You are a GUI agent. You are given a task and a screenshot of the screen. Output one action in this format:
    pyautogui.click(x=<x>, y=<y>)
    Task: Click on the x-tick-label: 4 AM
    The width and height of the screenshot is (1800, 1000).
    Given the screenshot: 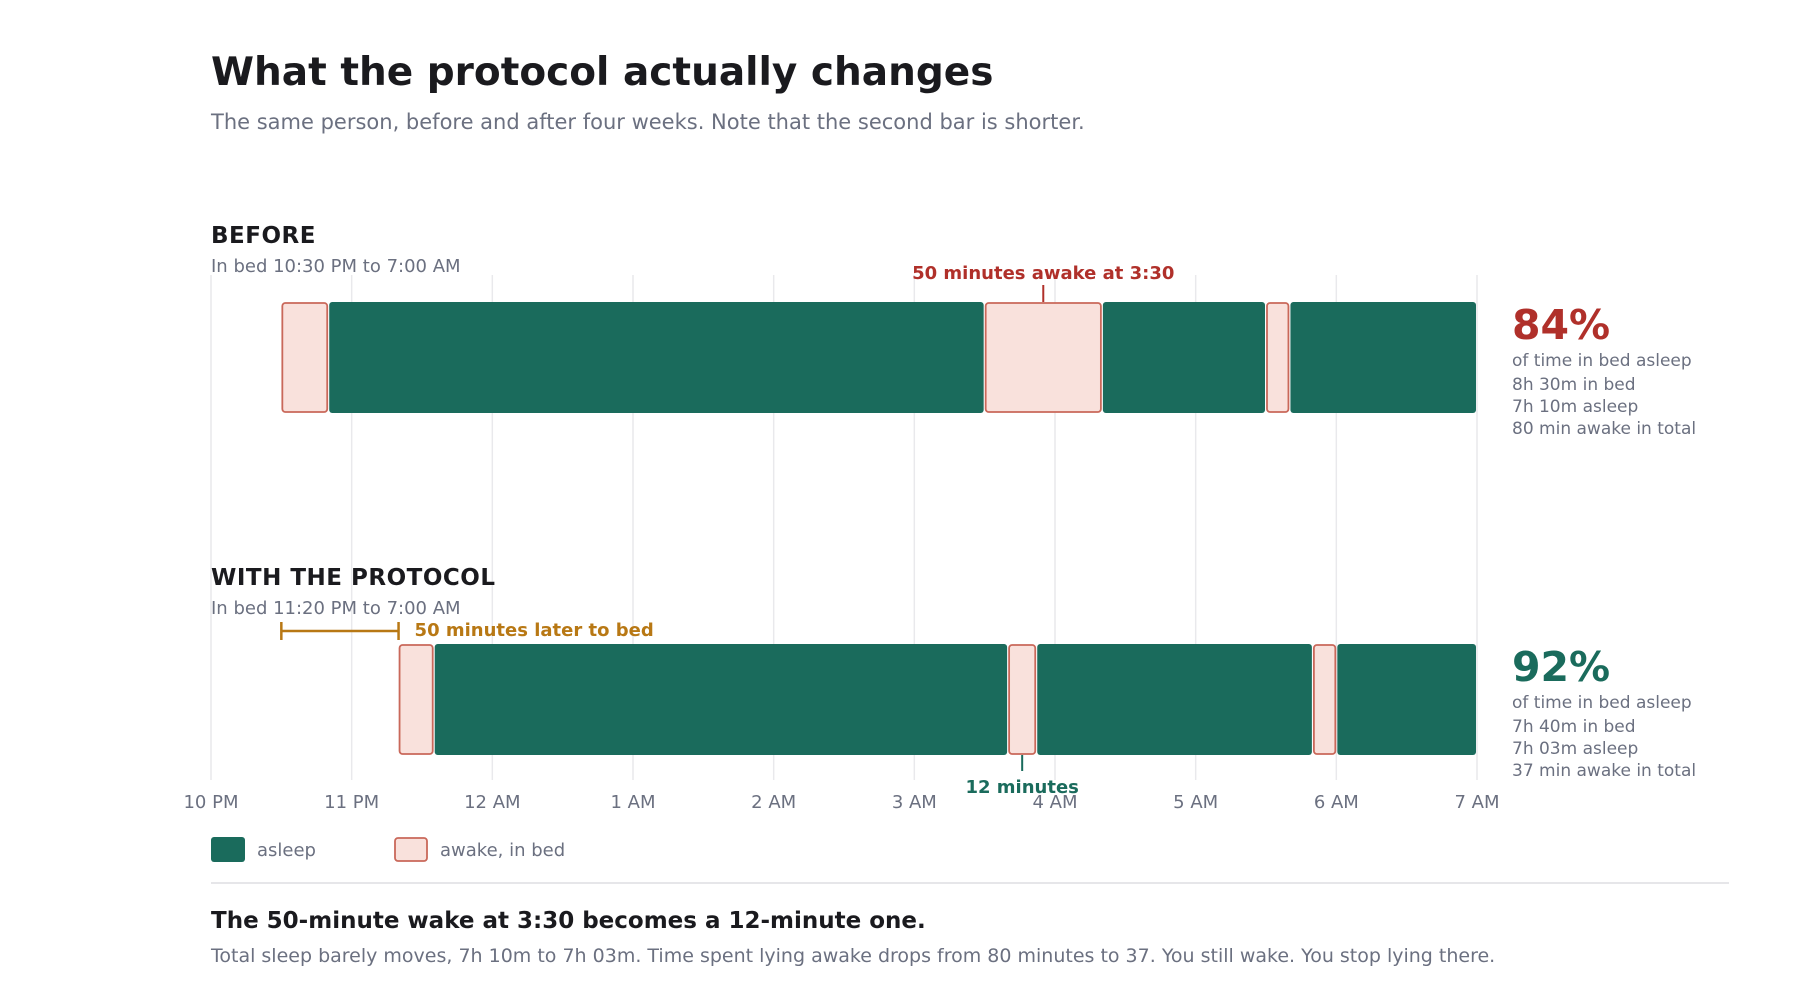 What is the action you would take?
    pyautogui.click(x=1054, y=802)
    